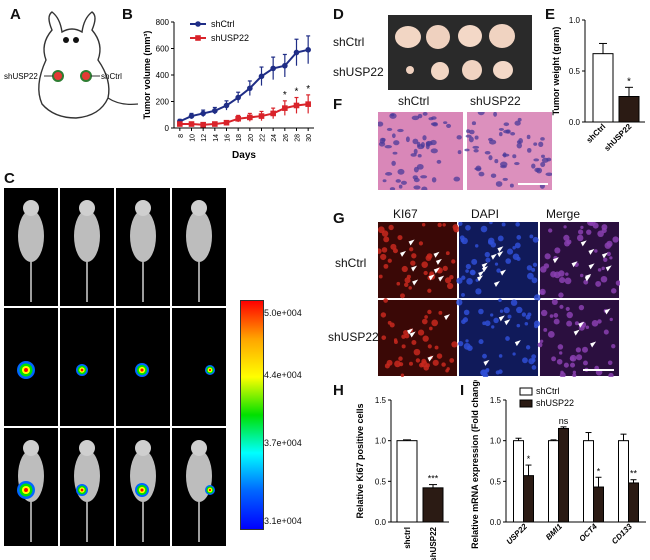 The width and height of the screenshot is (650, 560). Describe the element at coordinates (465, 151) in the screenshot. I see `he-staining-image` at that location.